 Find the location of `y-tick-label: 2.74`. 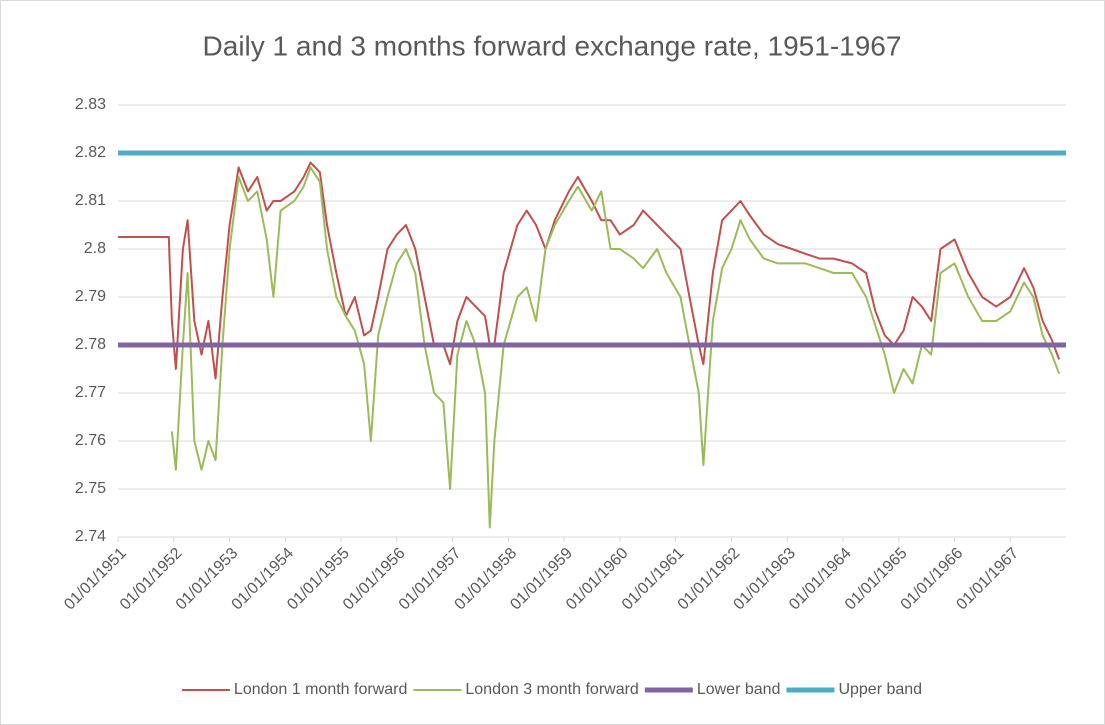

y-tick-label: 2.74 is located at coordinates (90, 536).